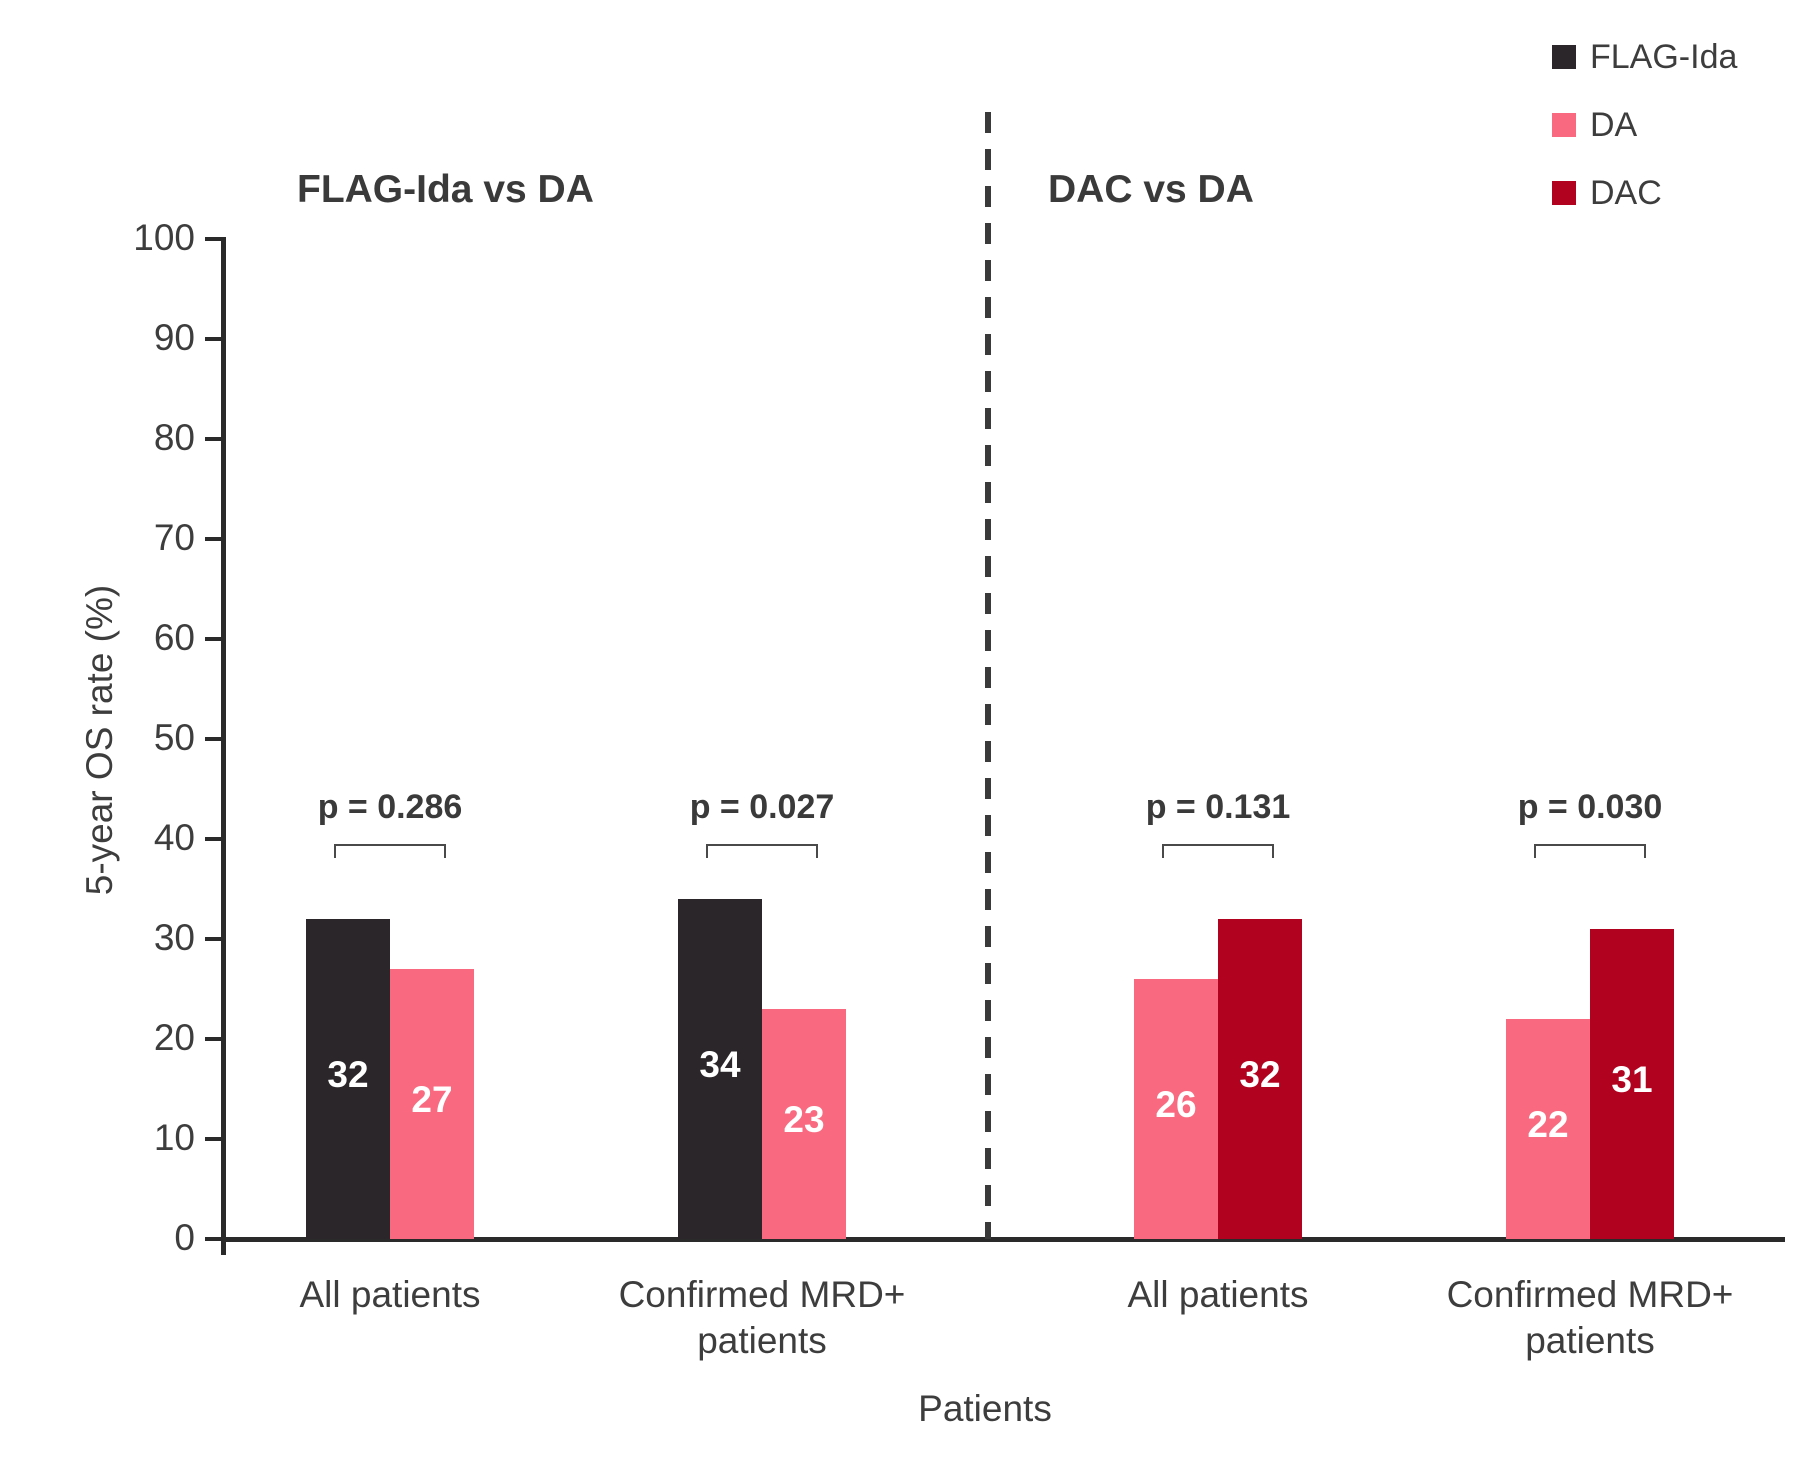  Describe the element at coordinates (99, 740) in the screenshot. I see `y-axis-title: 5-year OS rate (%)` at that location.